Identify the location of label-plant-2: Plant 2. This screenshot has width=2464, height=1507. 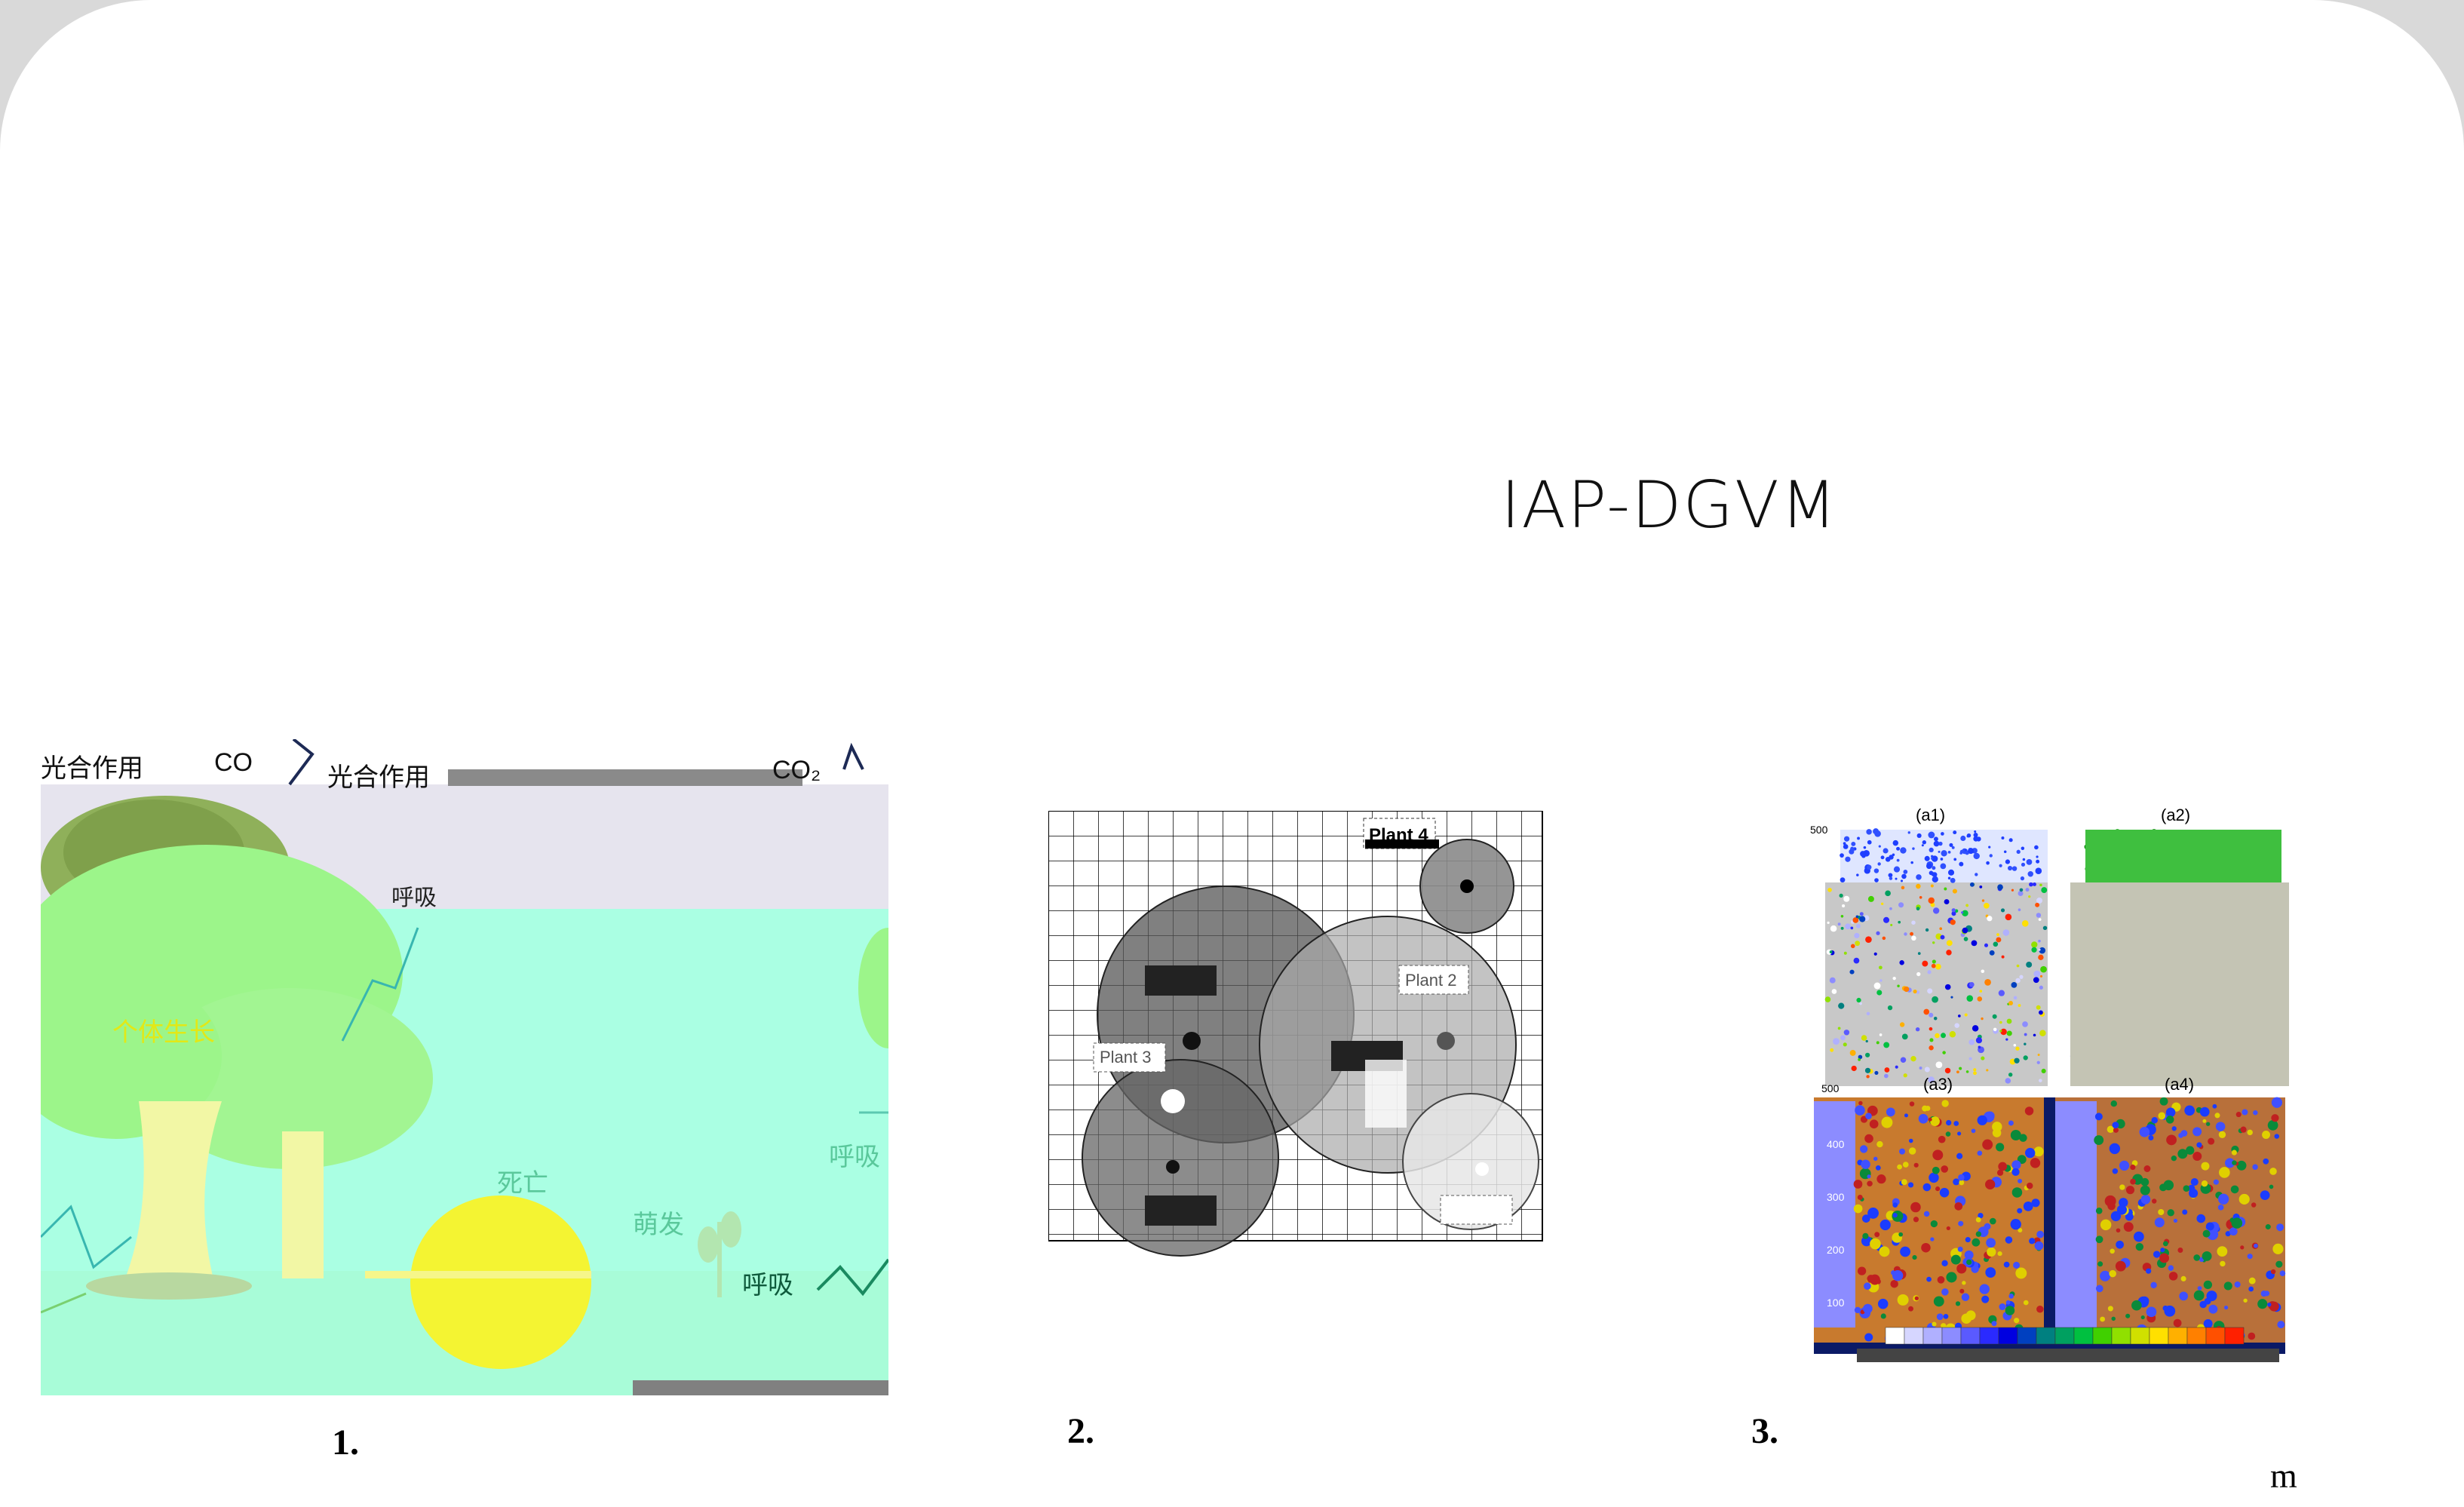
(1431, 980).